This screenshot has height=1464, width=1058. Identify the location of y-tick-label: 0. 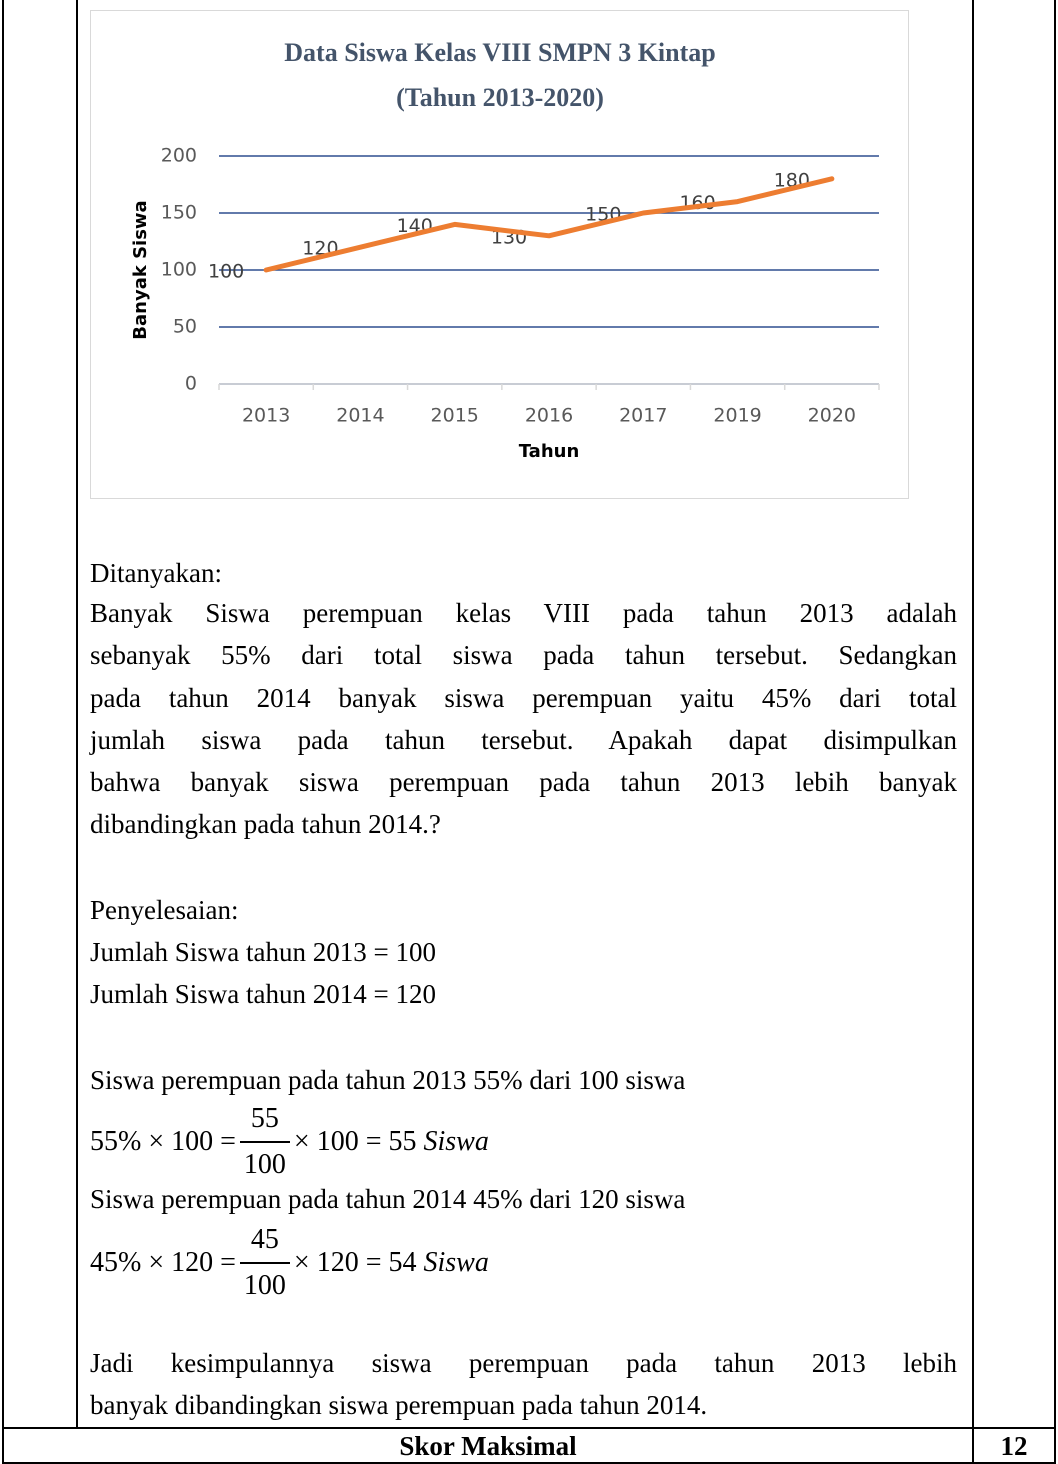
(191, 384).